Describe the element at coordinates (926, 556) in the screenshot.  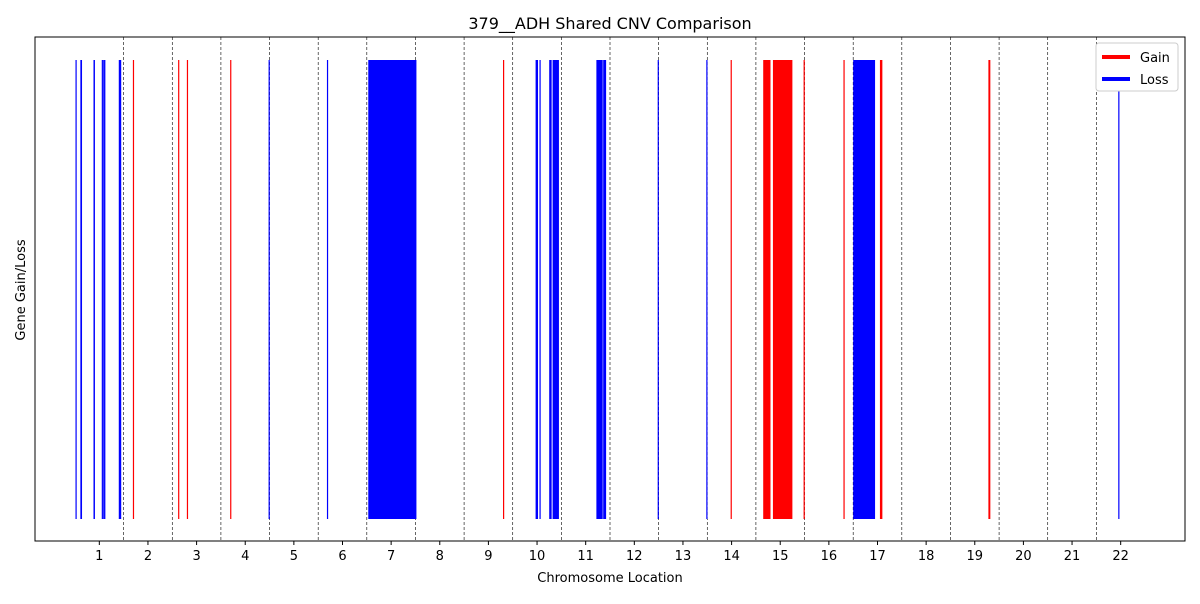
I see `x-tick-label: 18` at that location.